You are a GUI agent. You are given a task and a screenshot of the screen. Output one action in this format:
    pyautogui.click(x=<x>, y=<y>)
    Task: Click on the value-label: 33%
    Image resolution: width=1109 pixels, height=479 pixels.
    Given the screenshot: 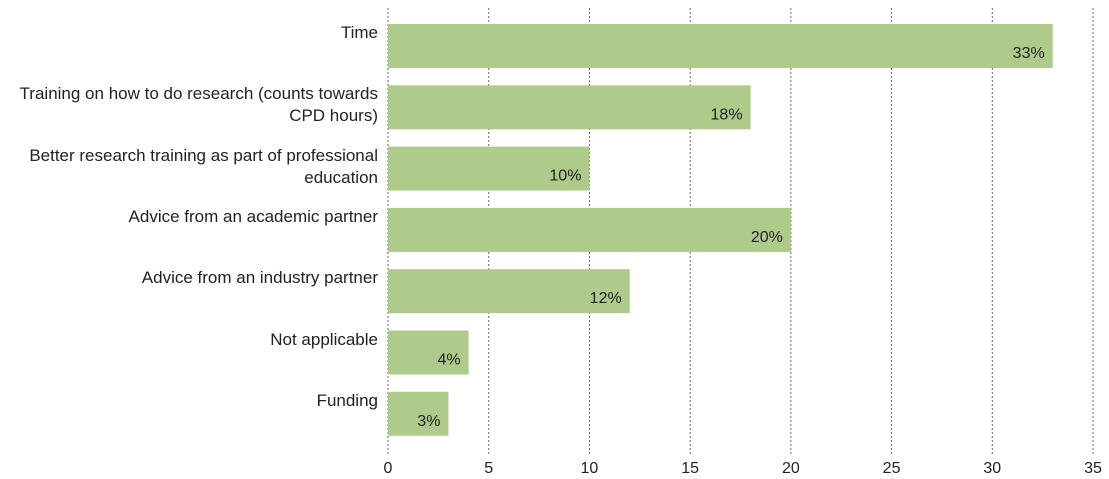 What is the action you would take?
    pyautogui.click(x=1029, y=53)
    